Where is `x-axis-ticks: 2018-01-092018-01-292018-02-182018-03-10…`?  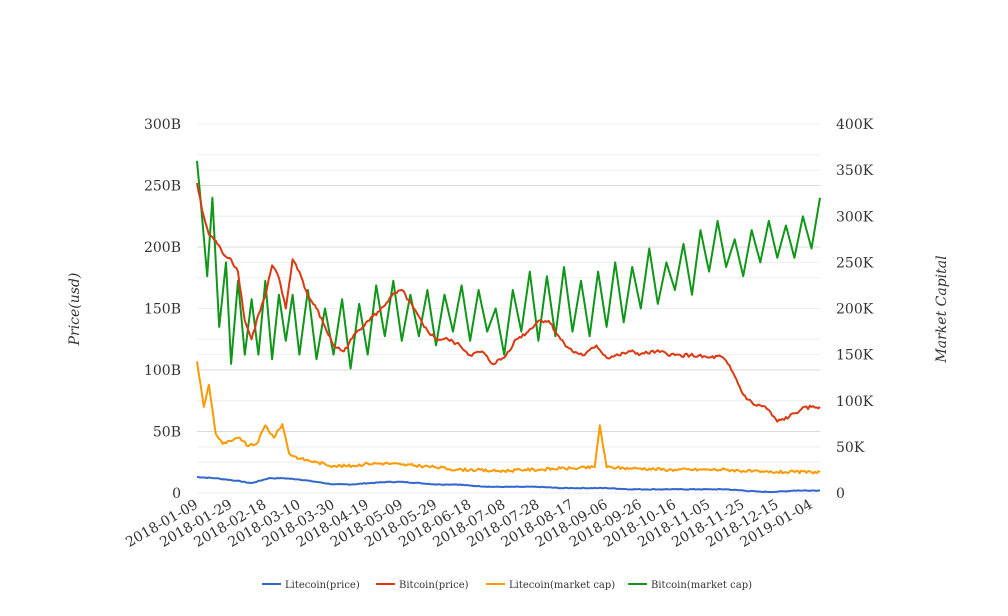 x-axis-ticks: 2018-01-092018-01-292018-02-182018-03-10… is located at coordinates (469, 524).